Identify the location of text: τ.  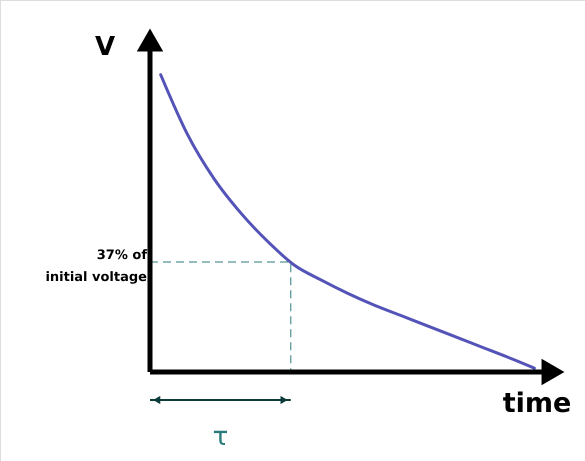
(220, 437).